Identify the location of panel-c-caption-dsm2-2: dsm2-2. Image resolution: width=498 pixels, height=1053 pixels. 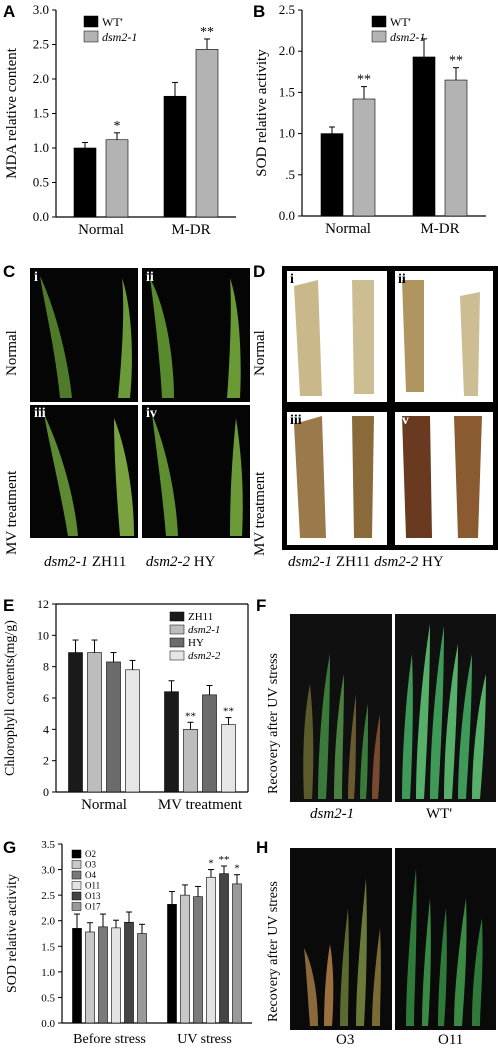
(168, 562).